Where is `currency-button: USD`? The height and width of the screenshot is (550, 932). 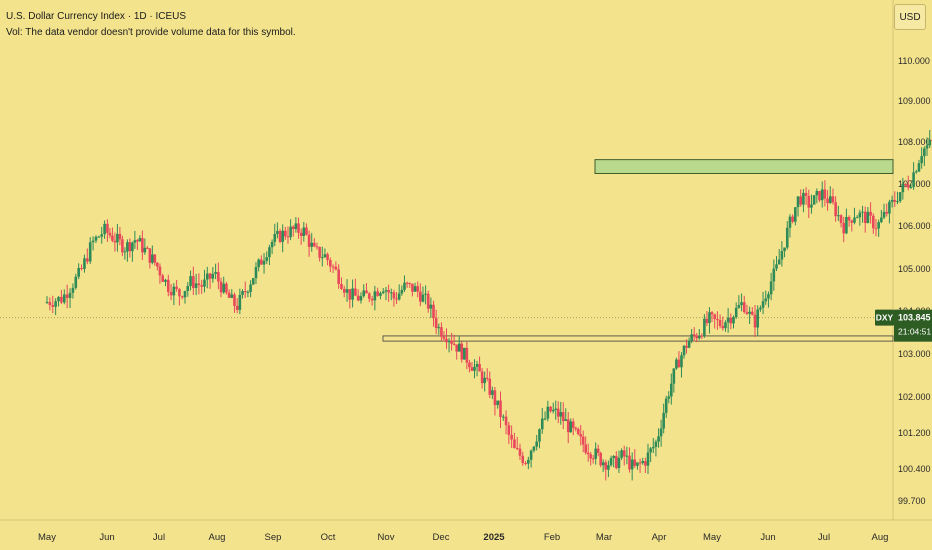
currency-button: USD is located at coordinates (910, 17).